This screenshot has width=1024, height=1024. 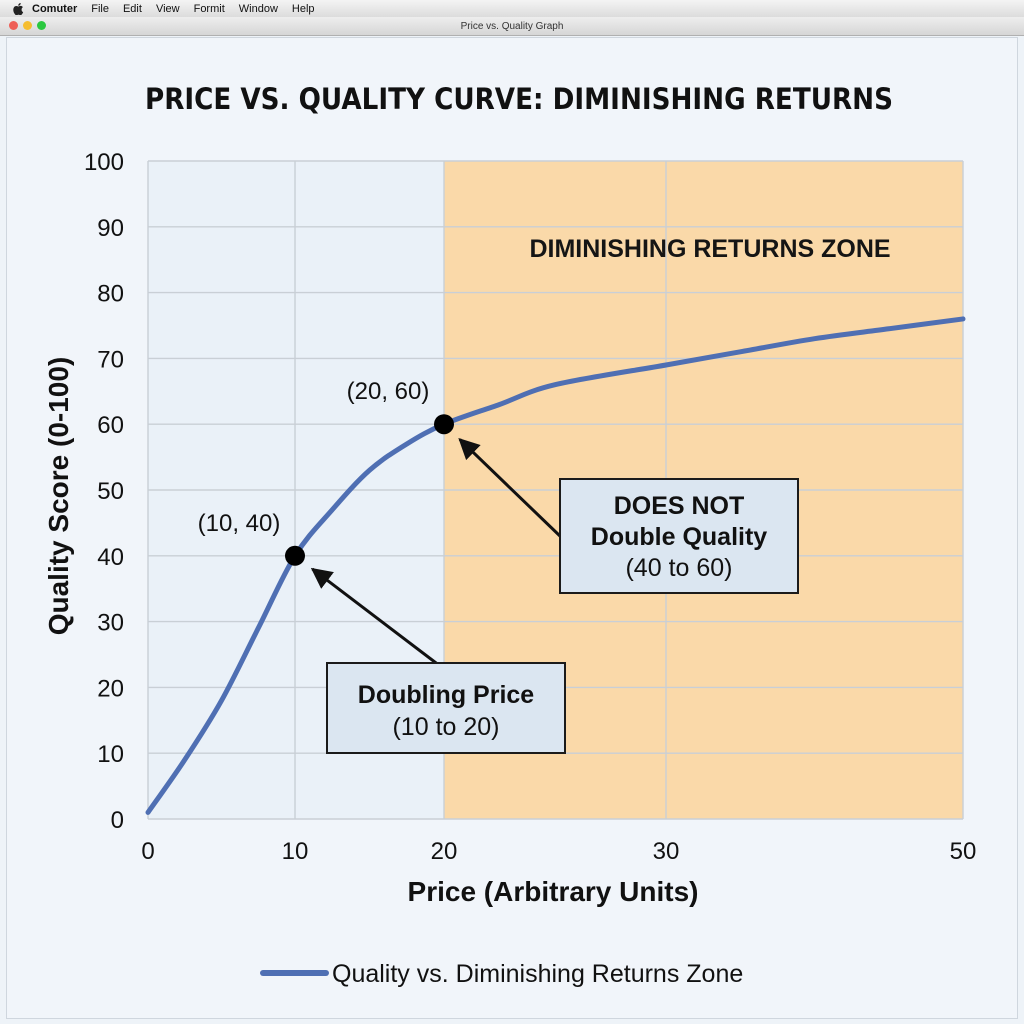 What do you see at coordinates (110, 754) in the screenshot?
I see `y-tick-label: 10` at bounding box center [110, 754].